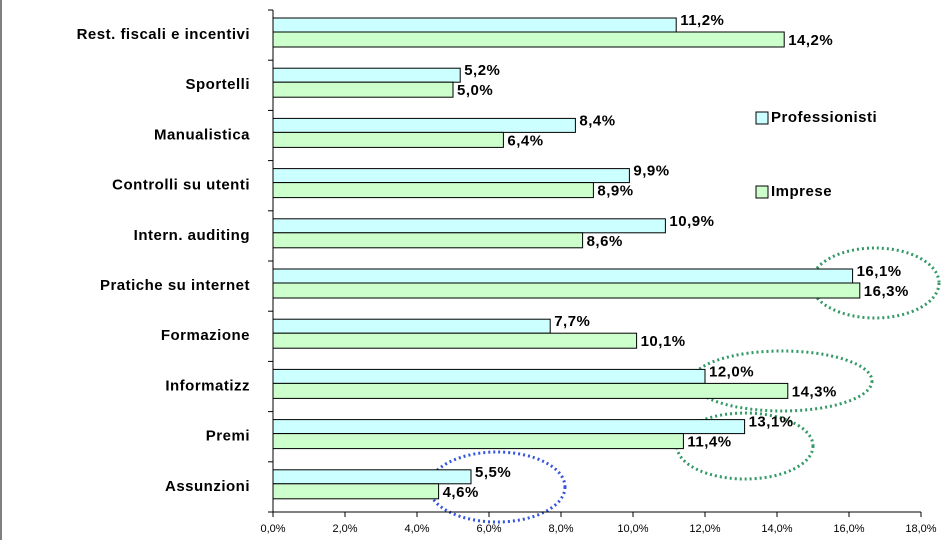 Image resolution: width=951 pixels, height=540 pixels. I want to click on x-tick-label: 16,0%, so click(848, 529).